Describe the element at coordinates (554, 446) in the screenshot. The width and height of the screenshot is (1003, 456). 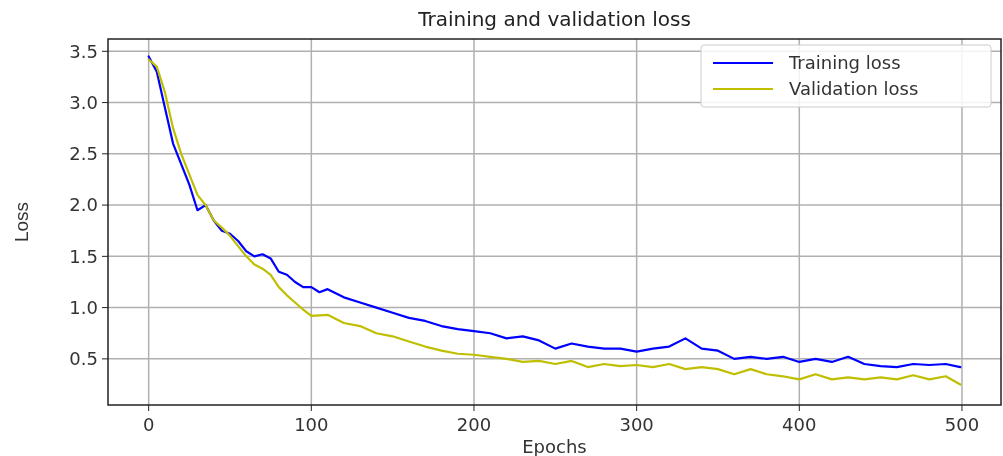
I see `x-axis-title: Epochs` at that location.